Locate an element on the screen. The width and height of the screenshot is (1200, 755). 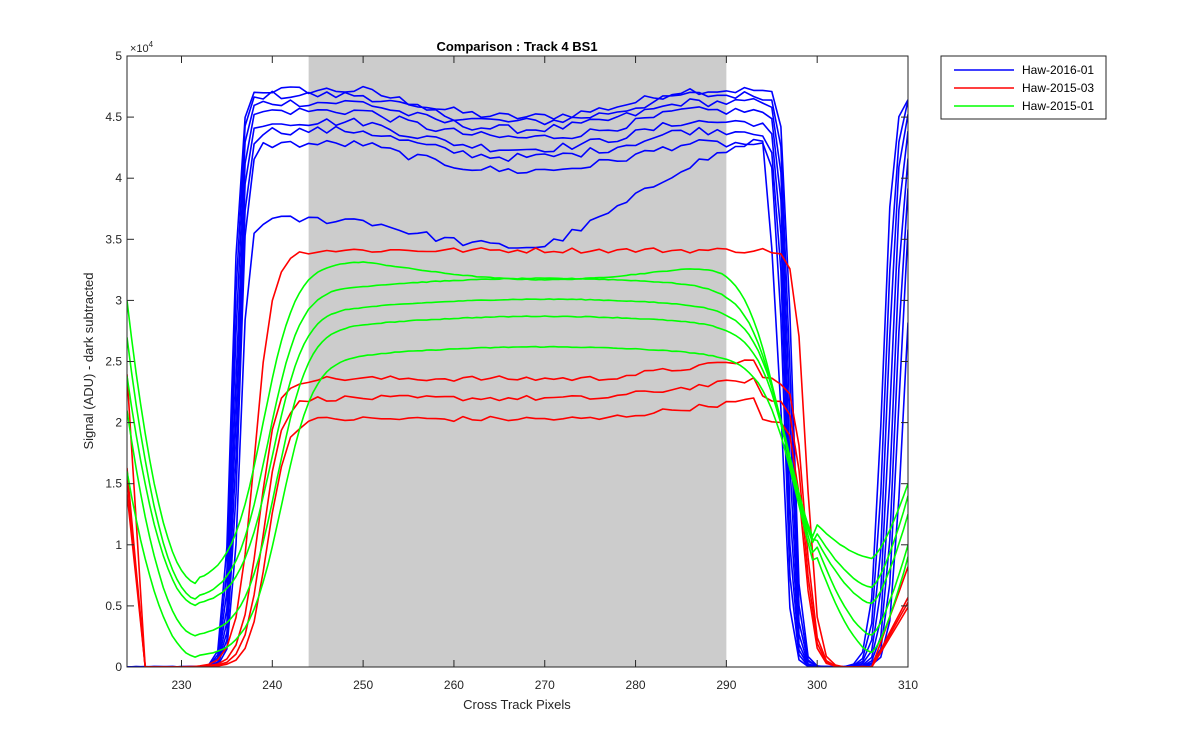
legend-label-haw-2015-01: Haw-2015-01 is located at coordinates (1058, 106).